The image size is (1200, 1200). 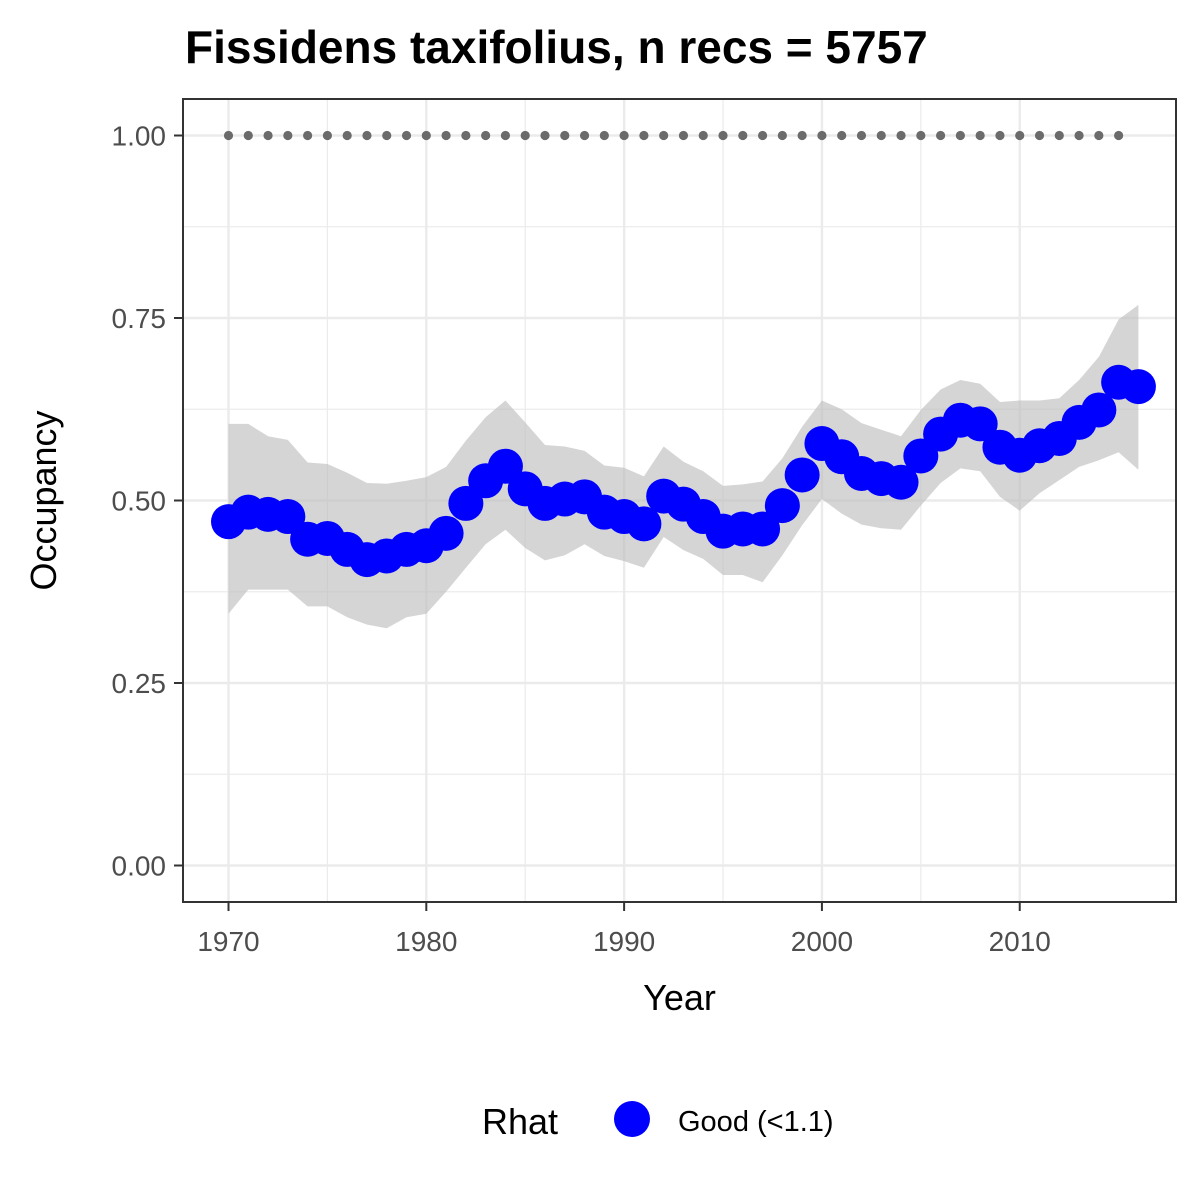 I want to click on legend: Rhat Good (<1.1), so click(x=658, y=1121).